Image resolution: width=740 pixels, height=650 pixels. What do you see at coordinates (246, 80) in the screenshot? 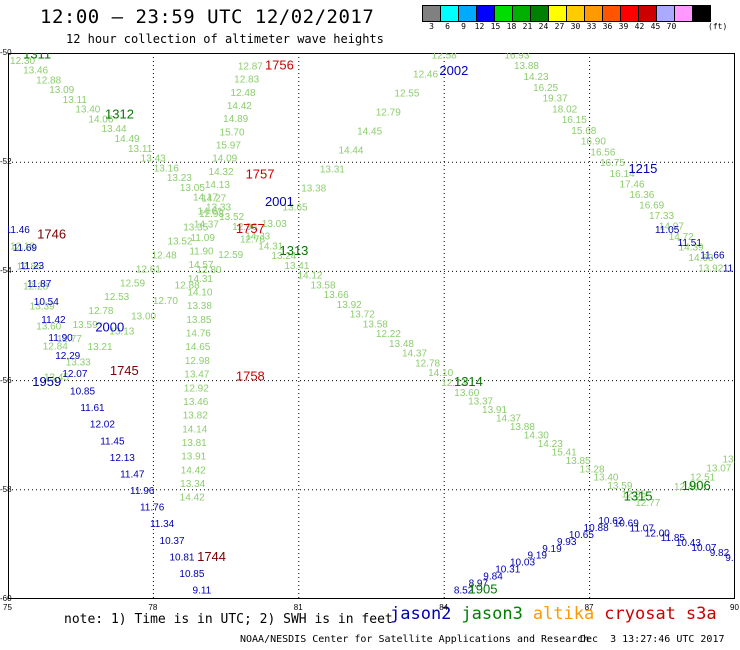
I see `swh-value: 12.83` at bounding box center [246, 80].